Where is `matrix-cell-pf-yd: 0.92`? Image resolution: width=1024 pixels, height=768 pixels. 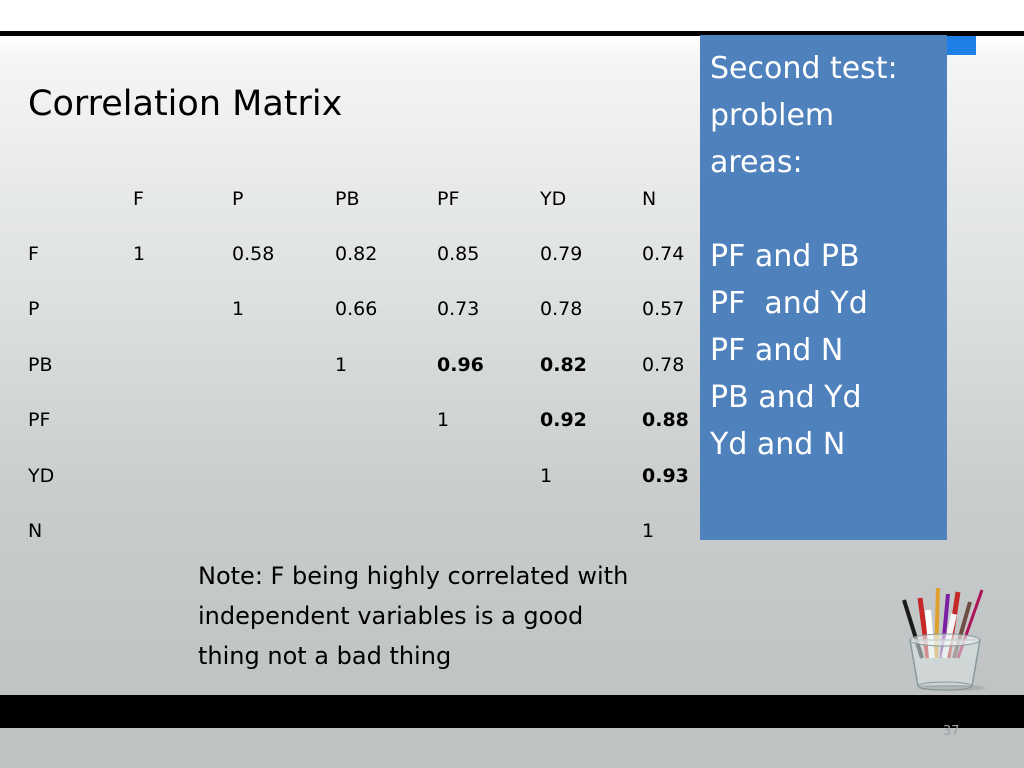
matrix-cell-pf-yd: 0.92 is located at coordinates (563, 420).